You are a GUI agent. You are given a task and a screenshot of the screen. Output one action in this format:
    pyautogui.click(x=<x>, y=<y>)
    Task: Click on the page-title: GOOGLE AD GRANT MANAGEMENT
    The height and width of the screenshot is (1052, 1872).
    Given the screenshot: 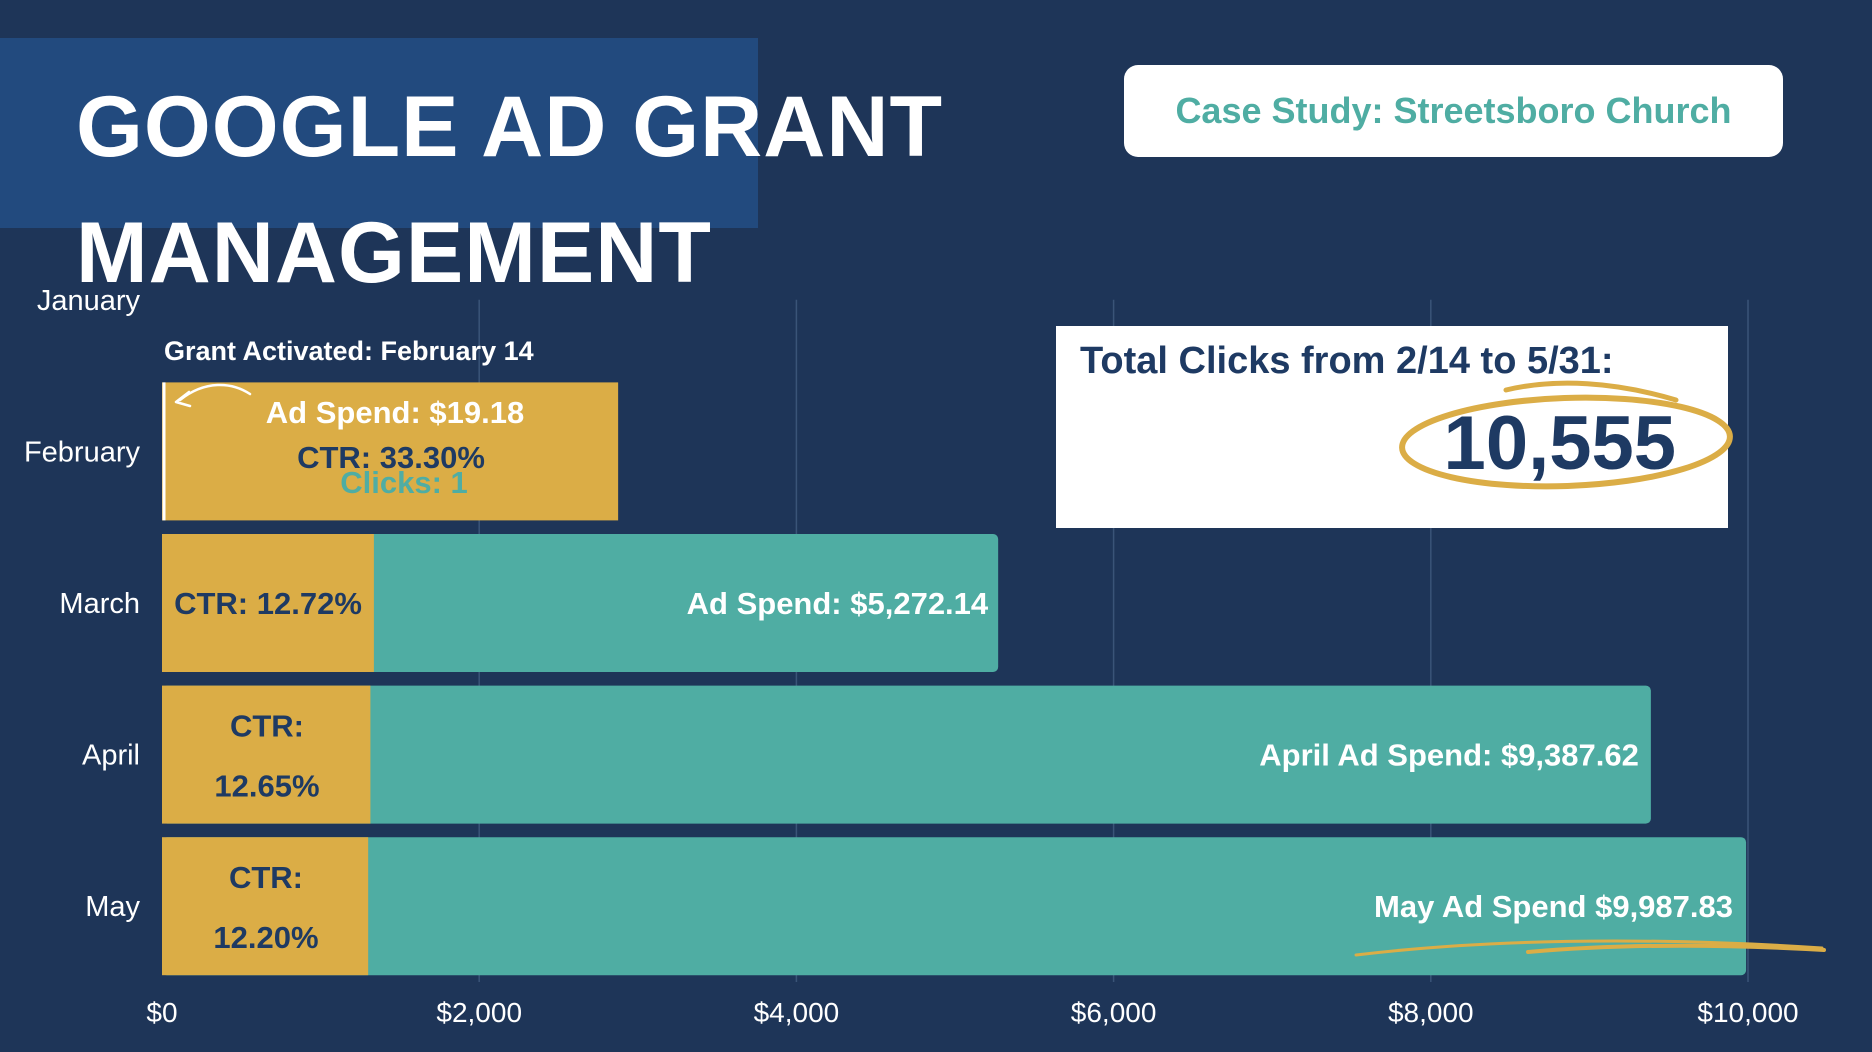 What is the action you would take?
    pyautogui.click(x=509, y=190)
    